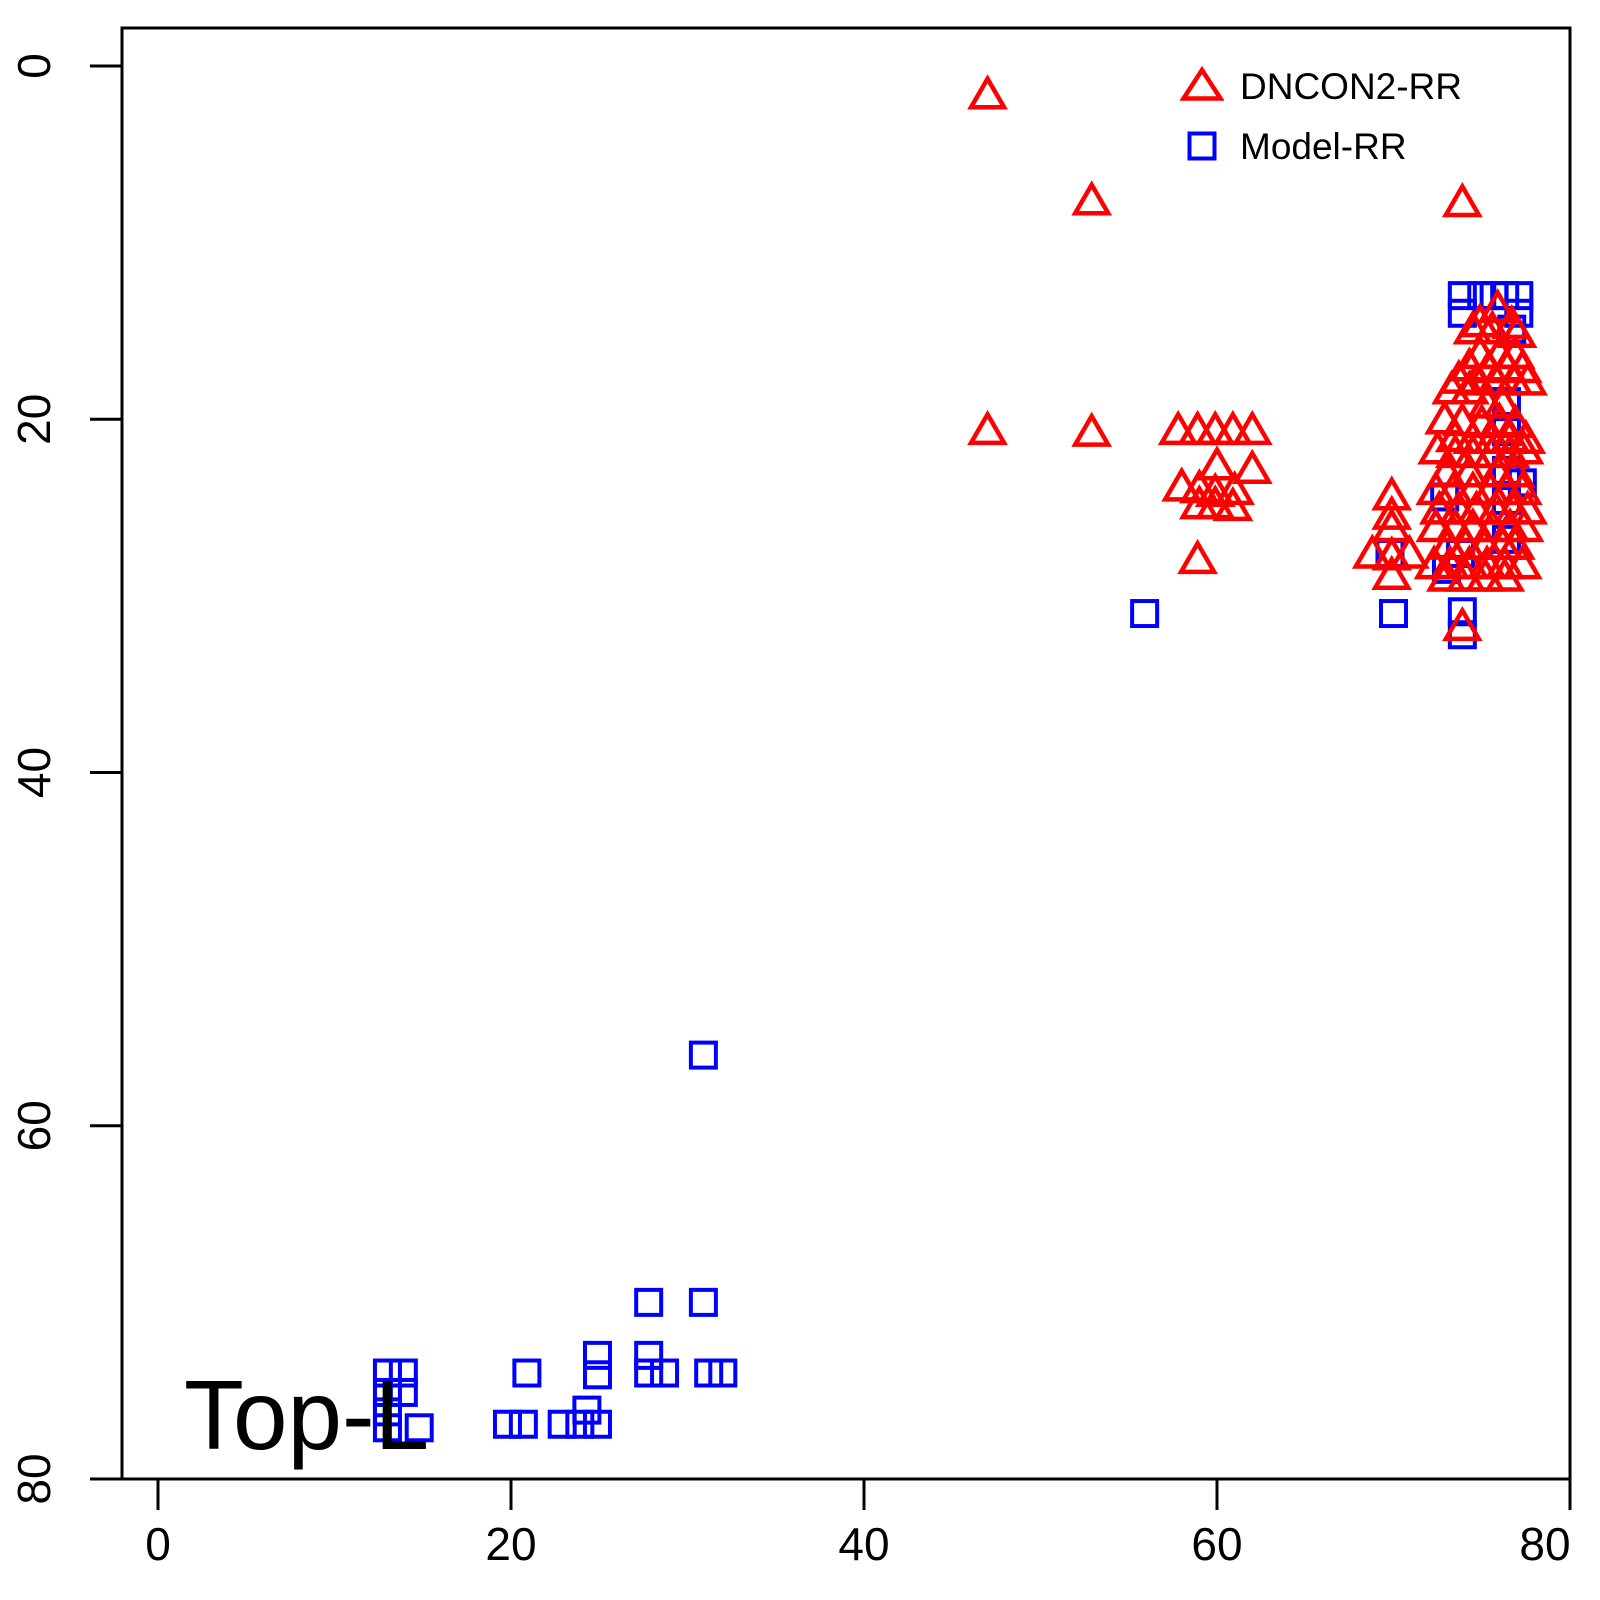 This screenshot has width=1600, height=1600. I want to click on plot-annotation-top-l: Top-L, so click(307, 1415).